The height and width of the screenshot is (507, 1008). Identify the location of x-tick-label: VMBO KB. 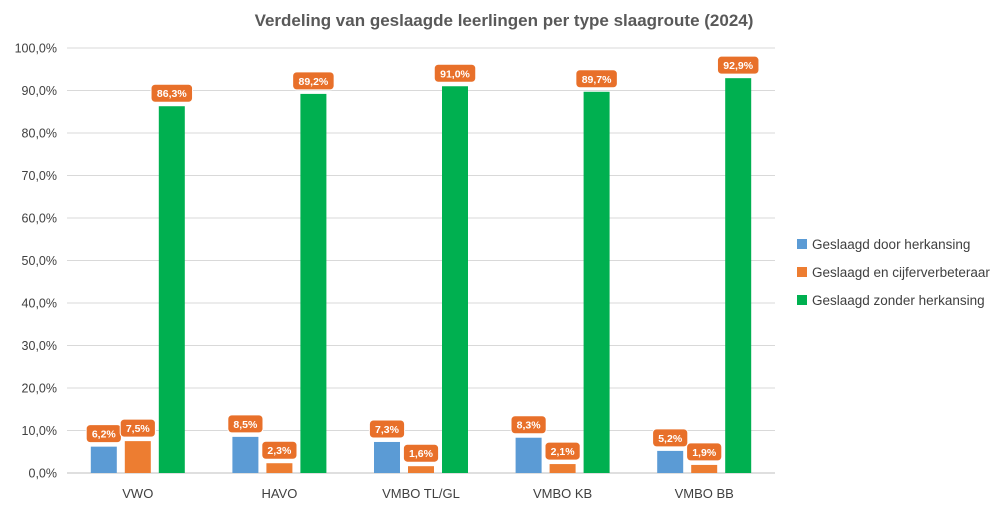
(562, 493).